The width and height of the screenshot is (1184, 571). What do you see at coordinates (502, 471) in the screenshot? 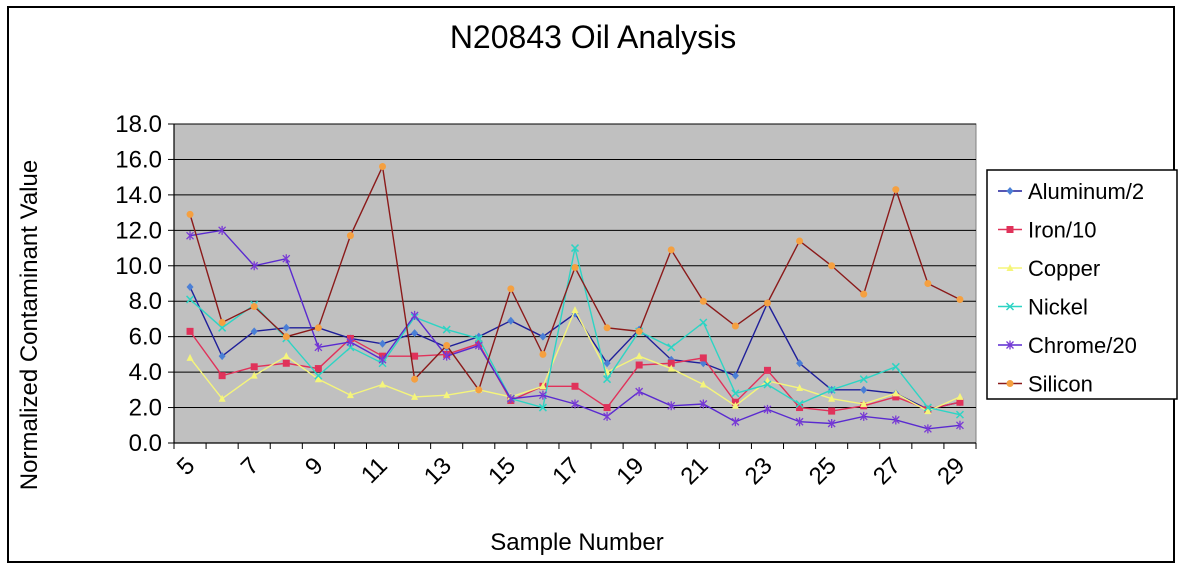
I see `x-tick-label: 15` at bounding box center [502, 471].